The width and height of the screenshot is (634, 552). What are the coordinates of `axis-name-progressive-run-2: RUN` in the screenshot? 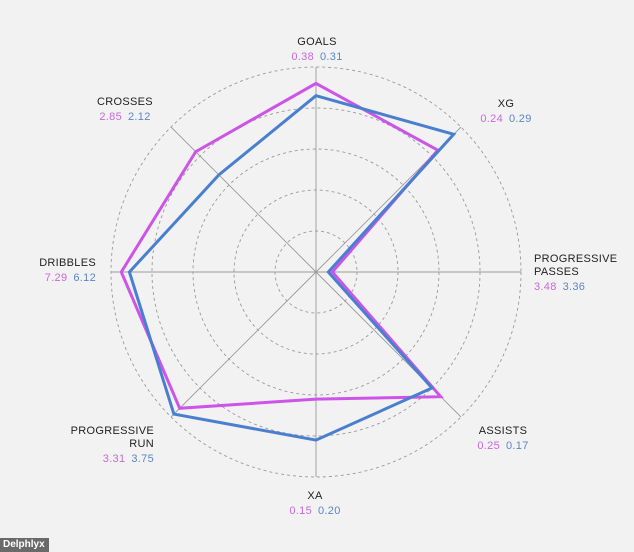 It's located at (141, 444).